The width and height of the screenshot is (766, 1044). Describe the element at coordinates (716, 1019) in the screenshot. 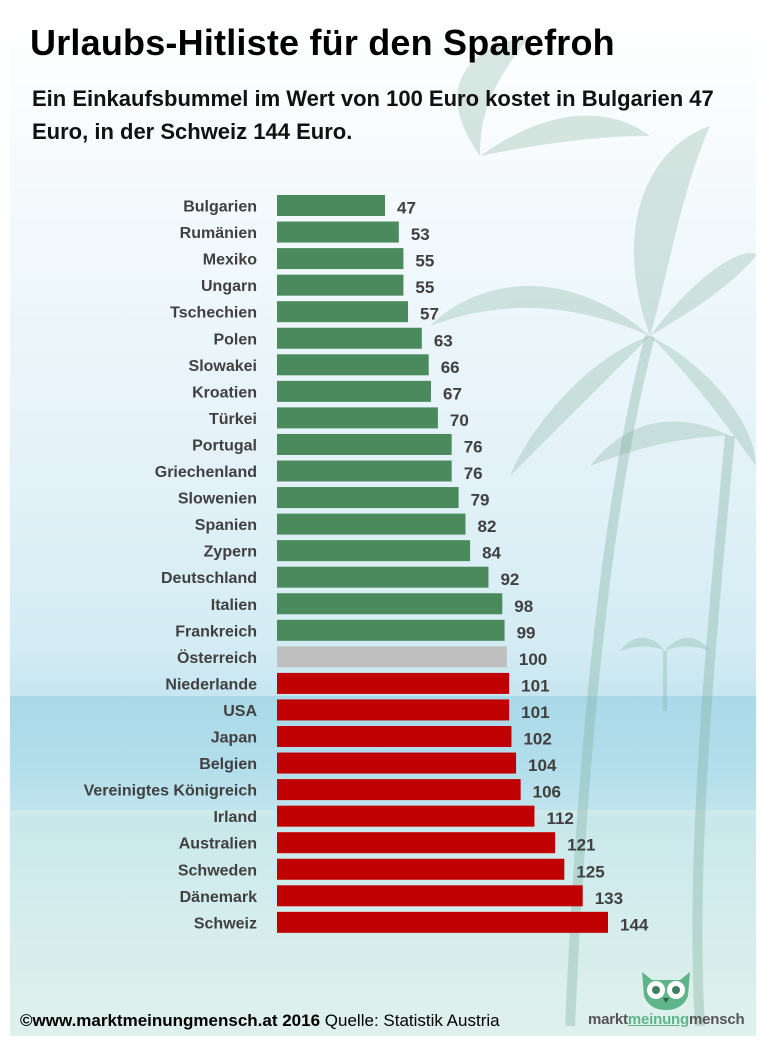

I see `logo-word-mensch: mensch` at that location.